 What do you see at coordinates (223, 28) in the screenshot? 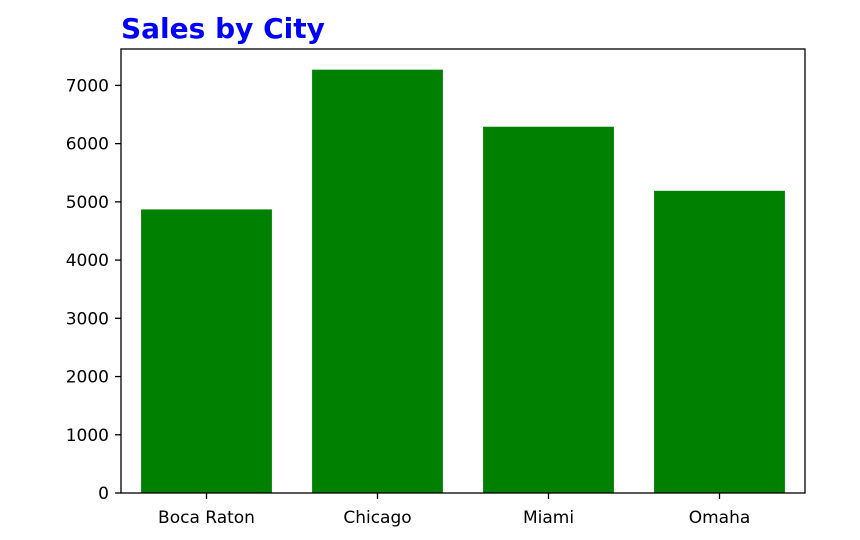
I see `chart-title: Sales by City` at bounding box center [223, 28].